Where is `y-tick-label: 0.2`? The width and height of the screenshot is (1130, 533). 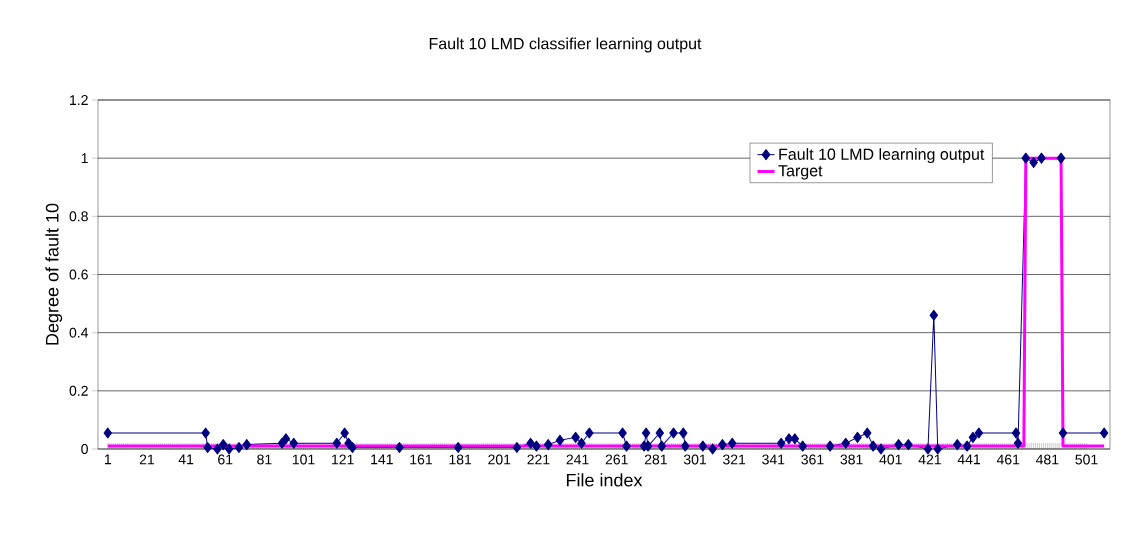
y-tick-label: 0.2 is located at coordinates (78, 390).